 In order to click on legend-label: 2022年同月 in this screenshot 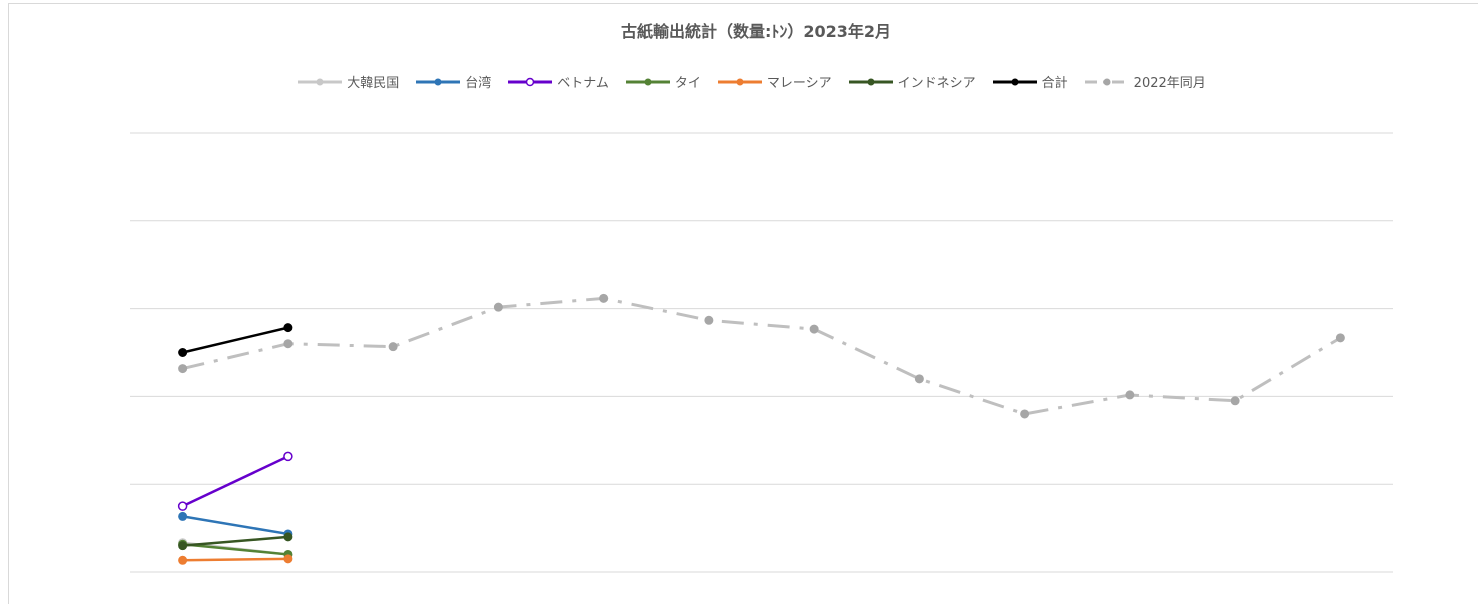, I will do `click(1169, 83)`.